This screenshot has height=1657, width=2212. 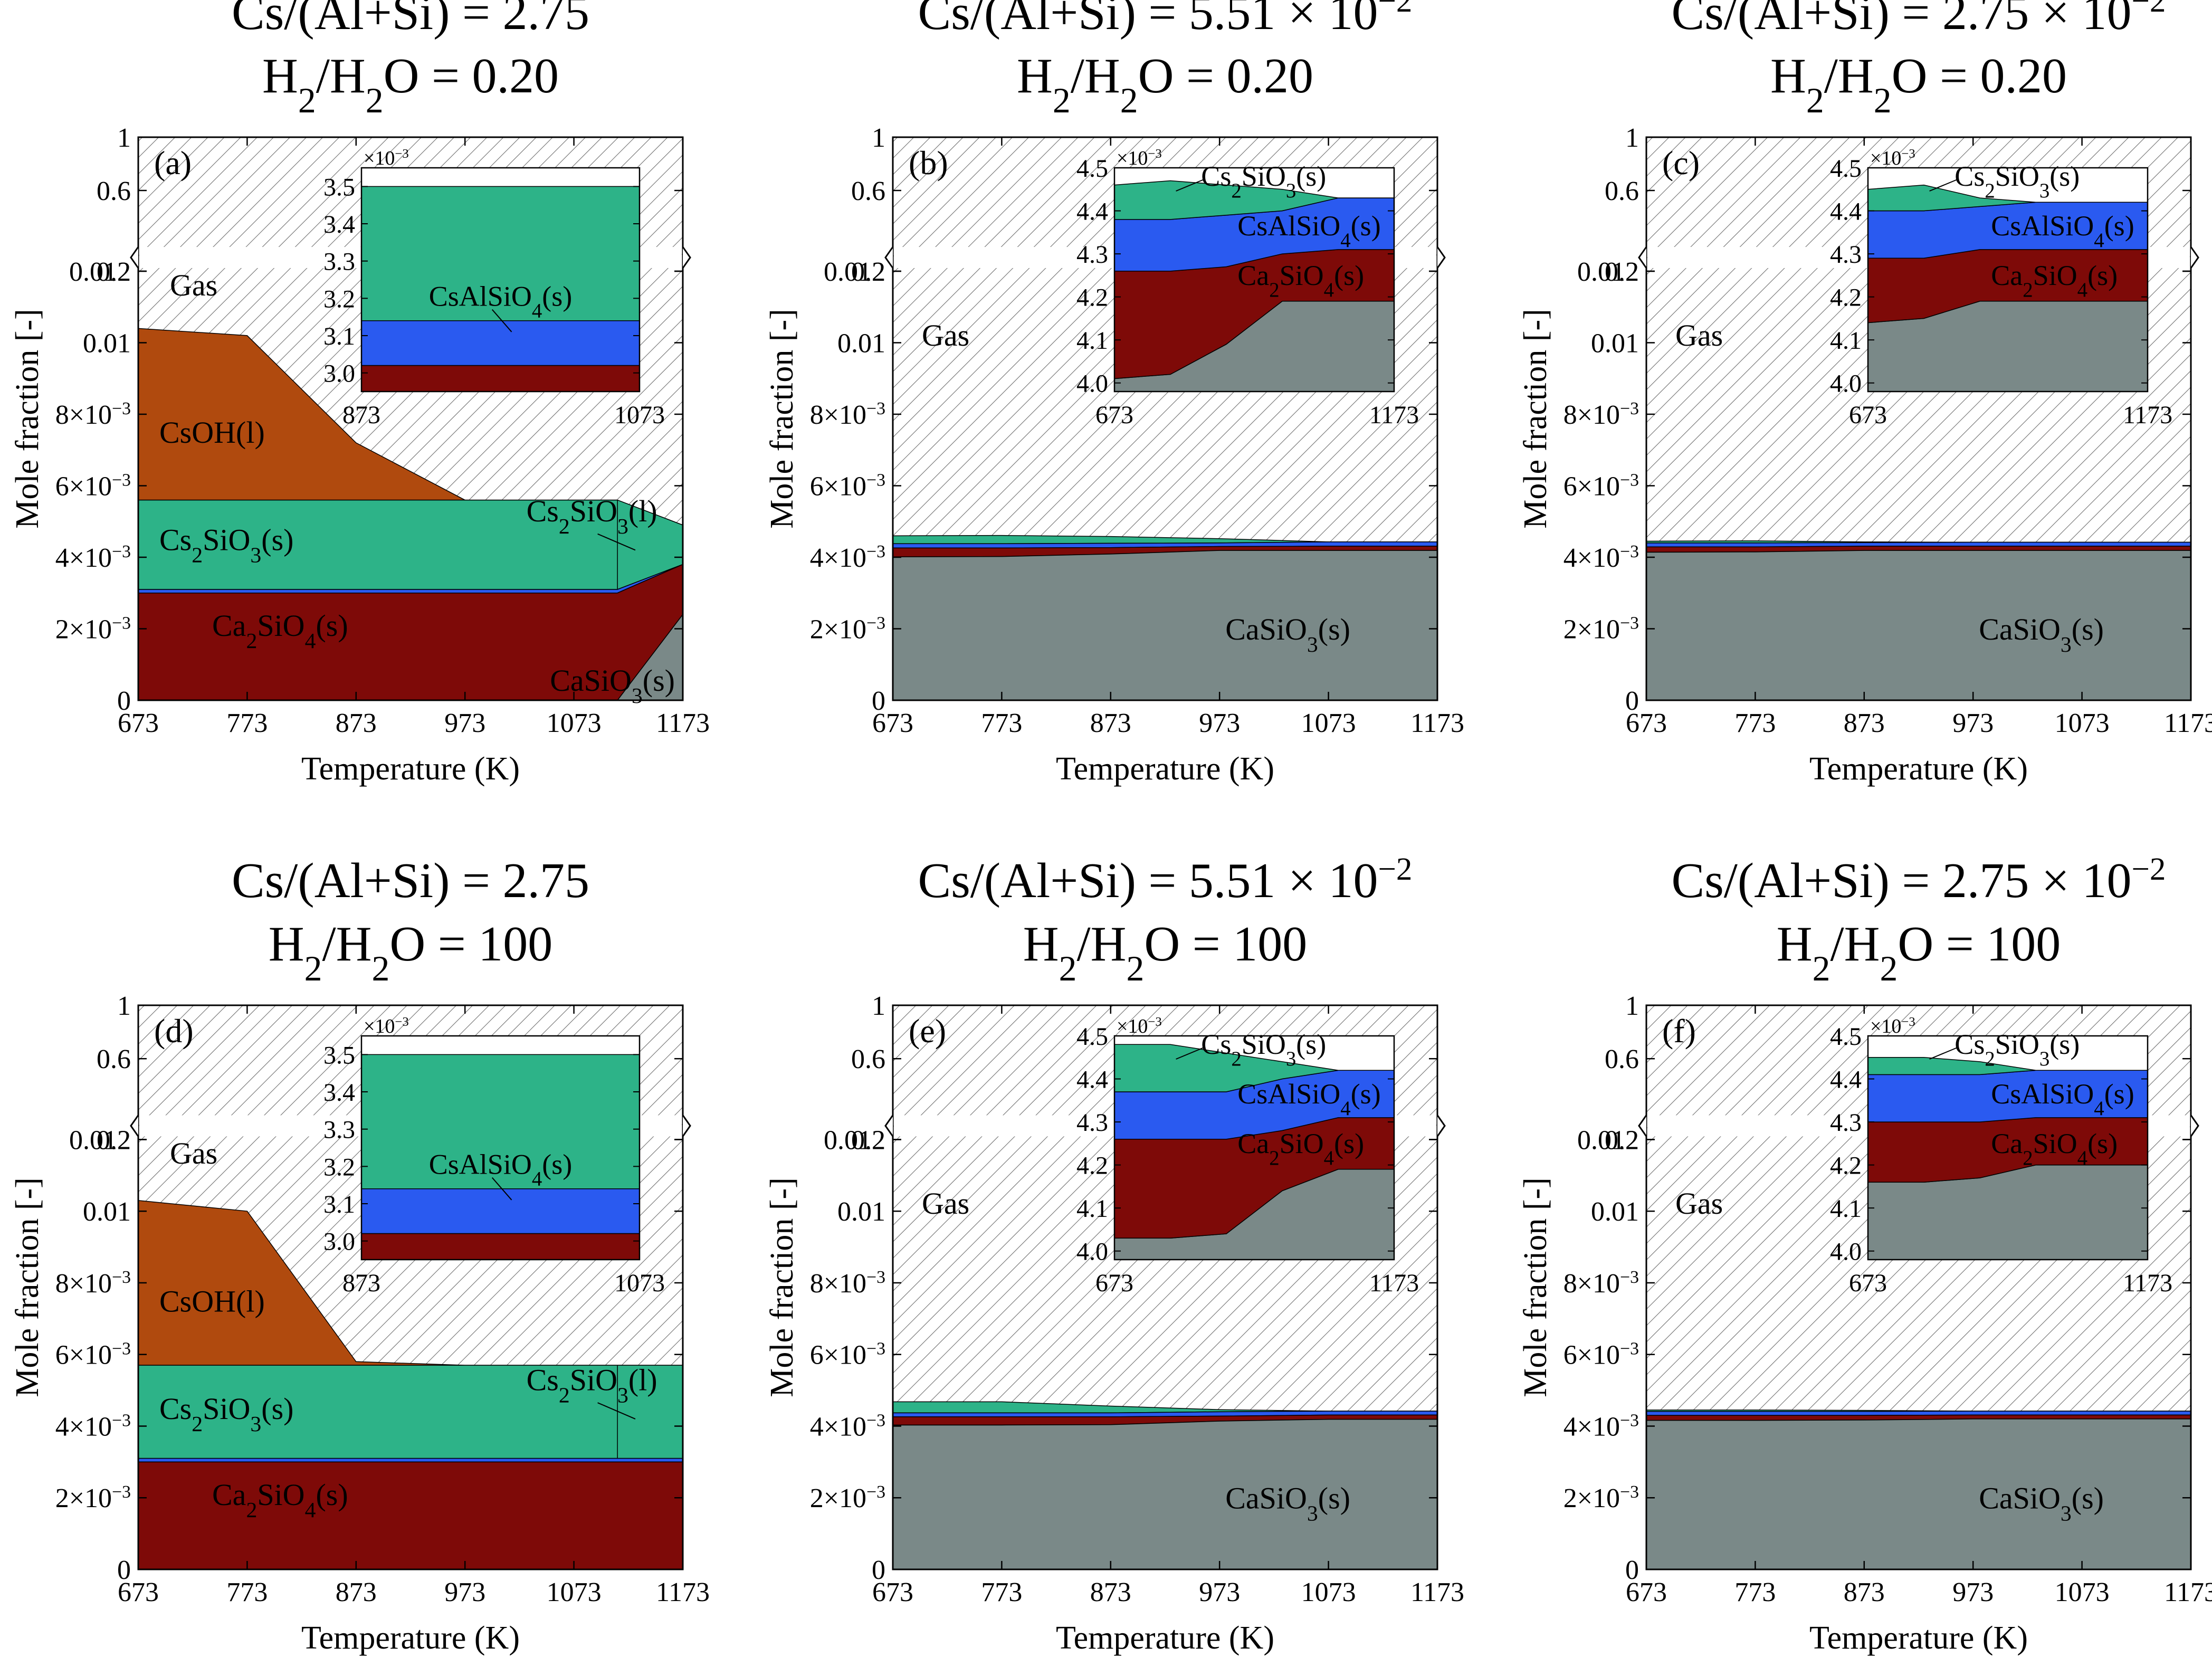 I want to click on inset-label: Ca2SiO4(s), so click(x=2054, y=281).